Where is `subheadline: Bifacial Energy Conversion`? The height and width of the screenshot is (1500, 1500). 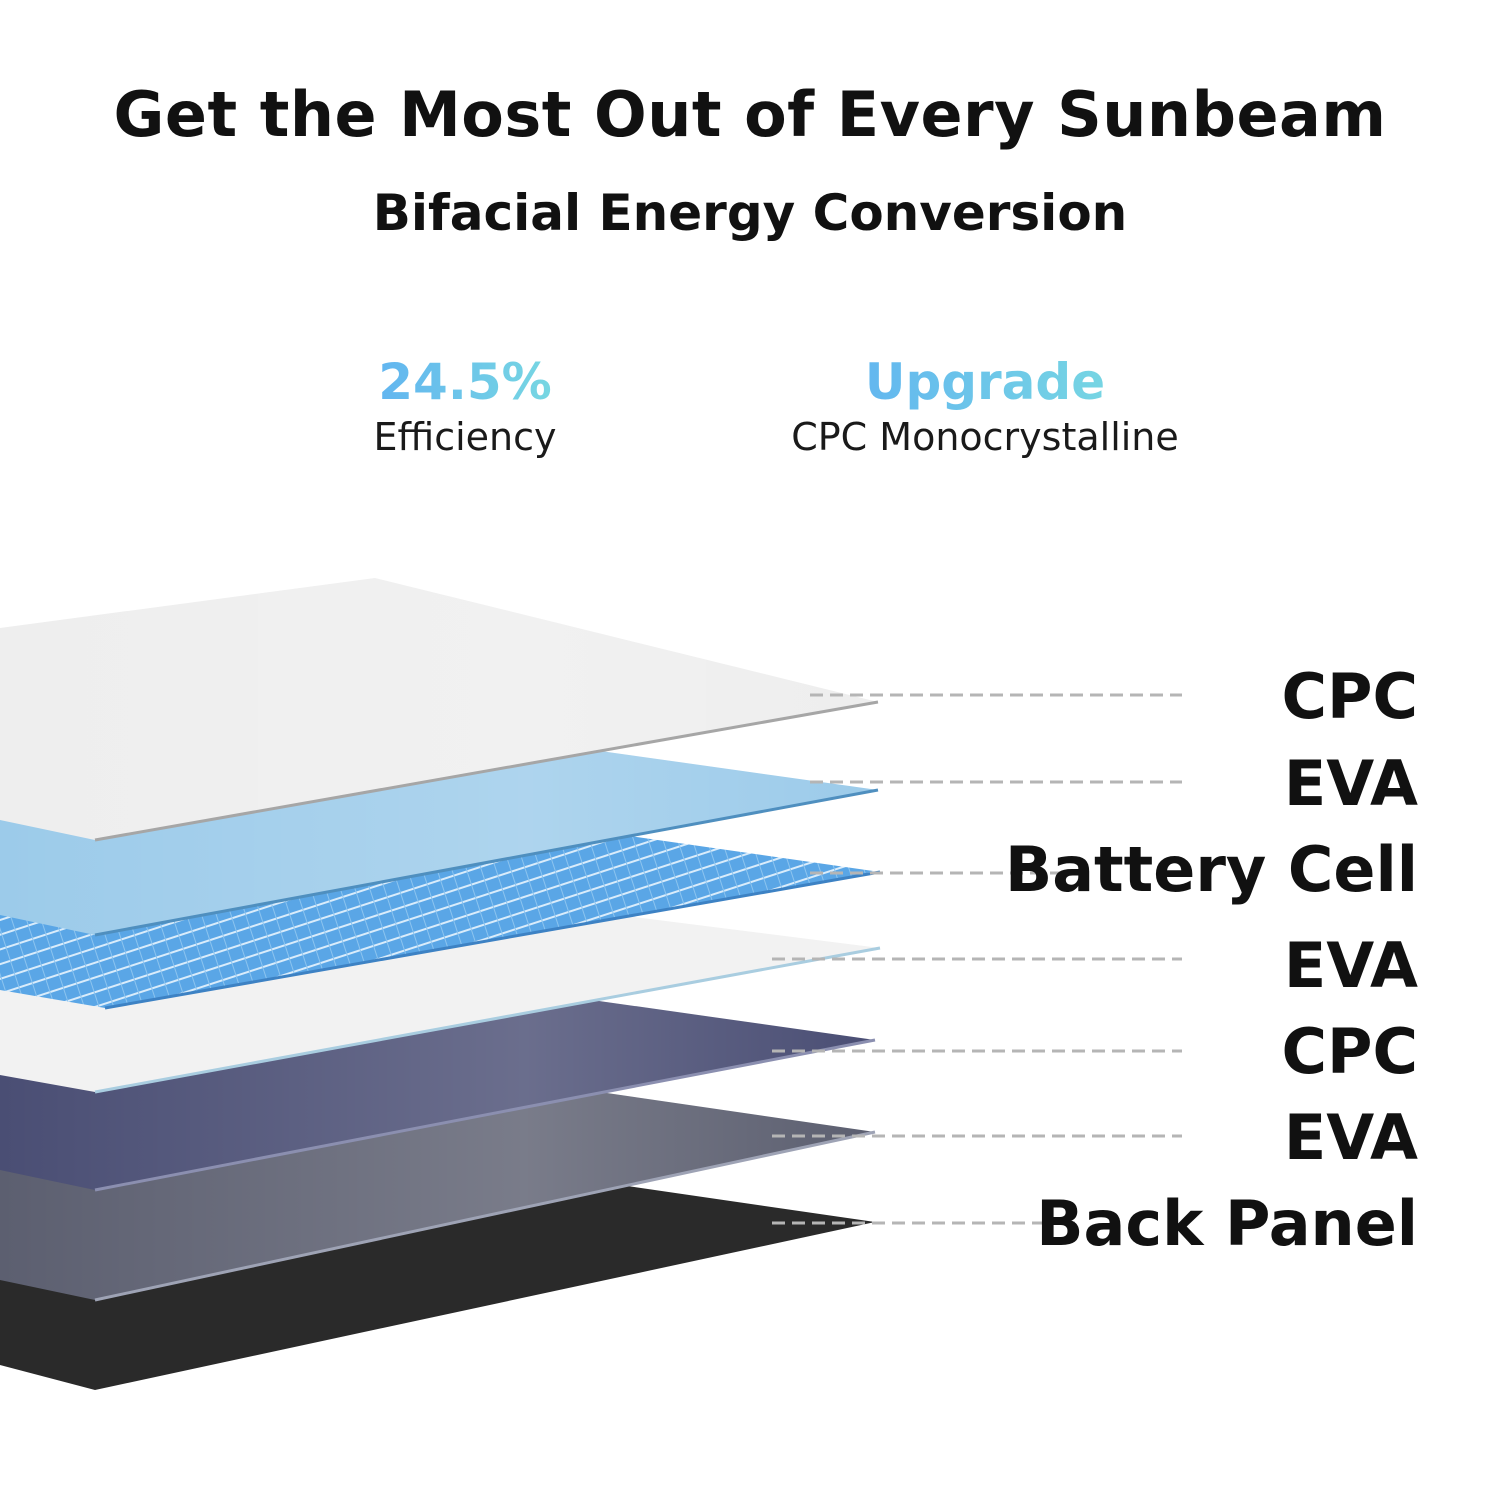 subheadline: Bifacial Energy Conversion is located at coordinates (750, 213).